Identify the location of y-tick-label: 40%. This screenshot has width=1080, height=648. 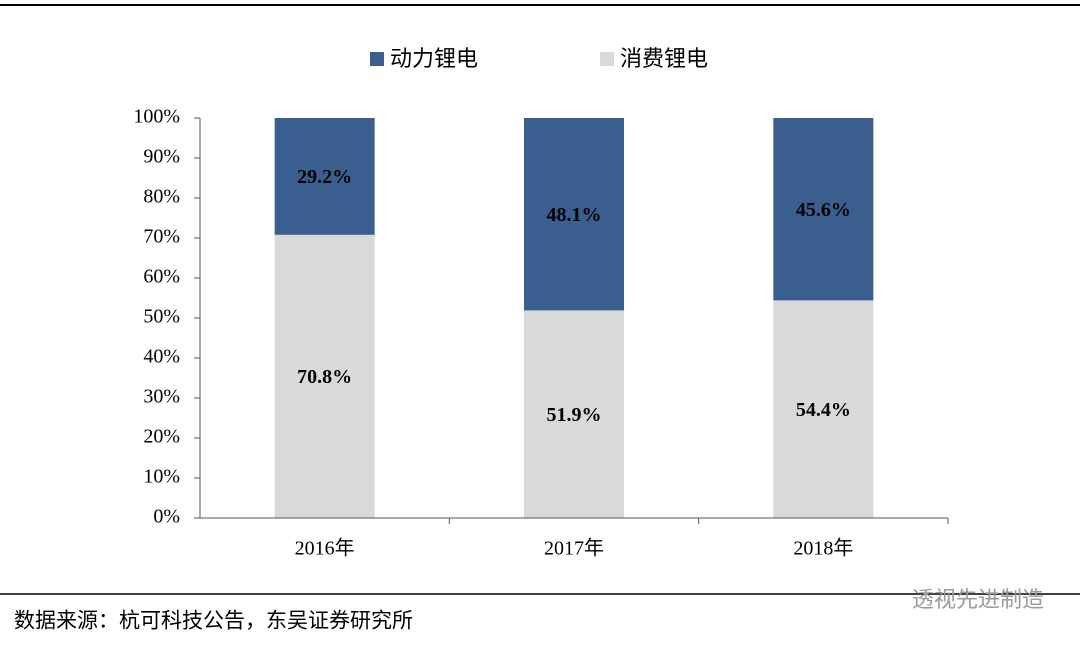
(161, 357).